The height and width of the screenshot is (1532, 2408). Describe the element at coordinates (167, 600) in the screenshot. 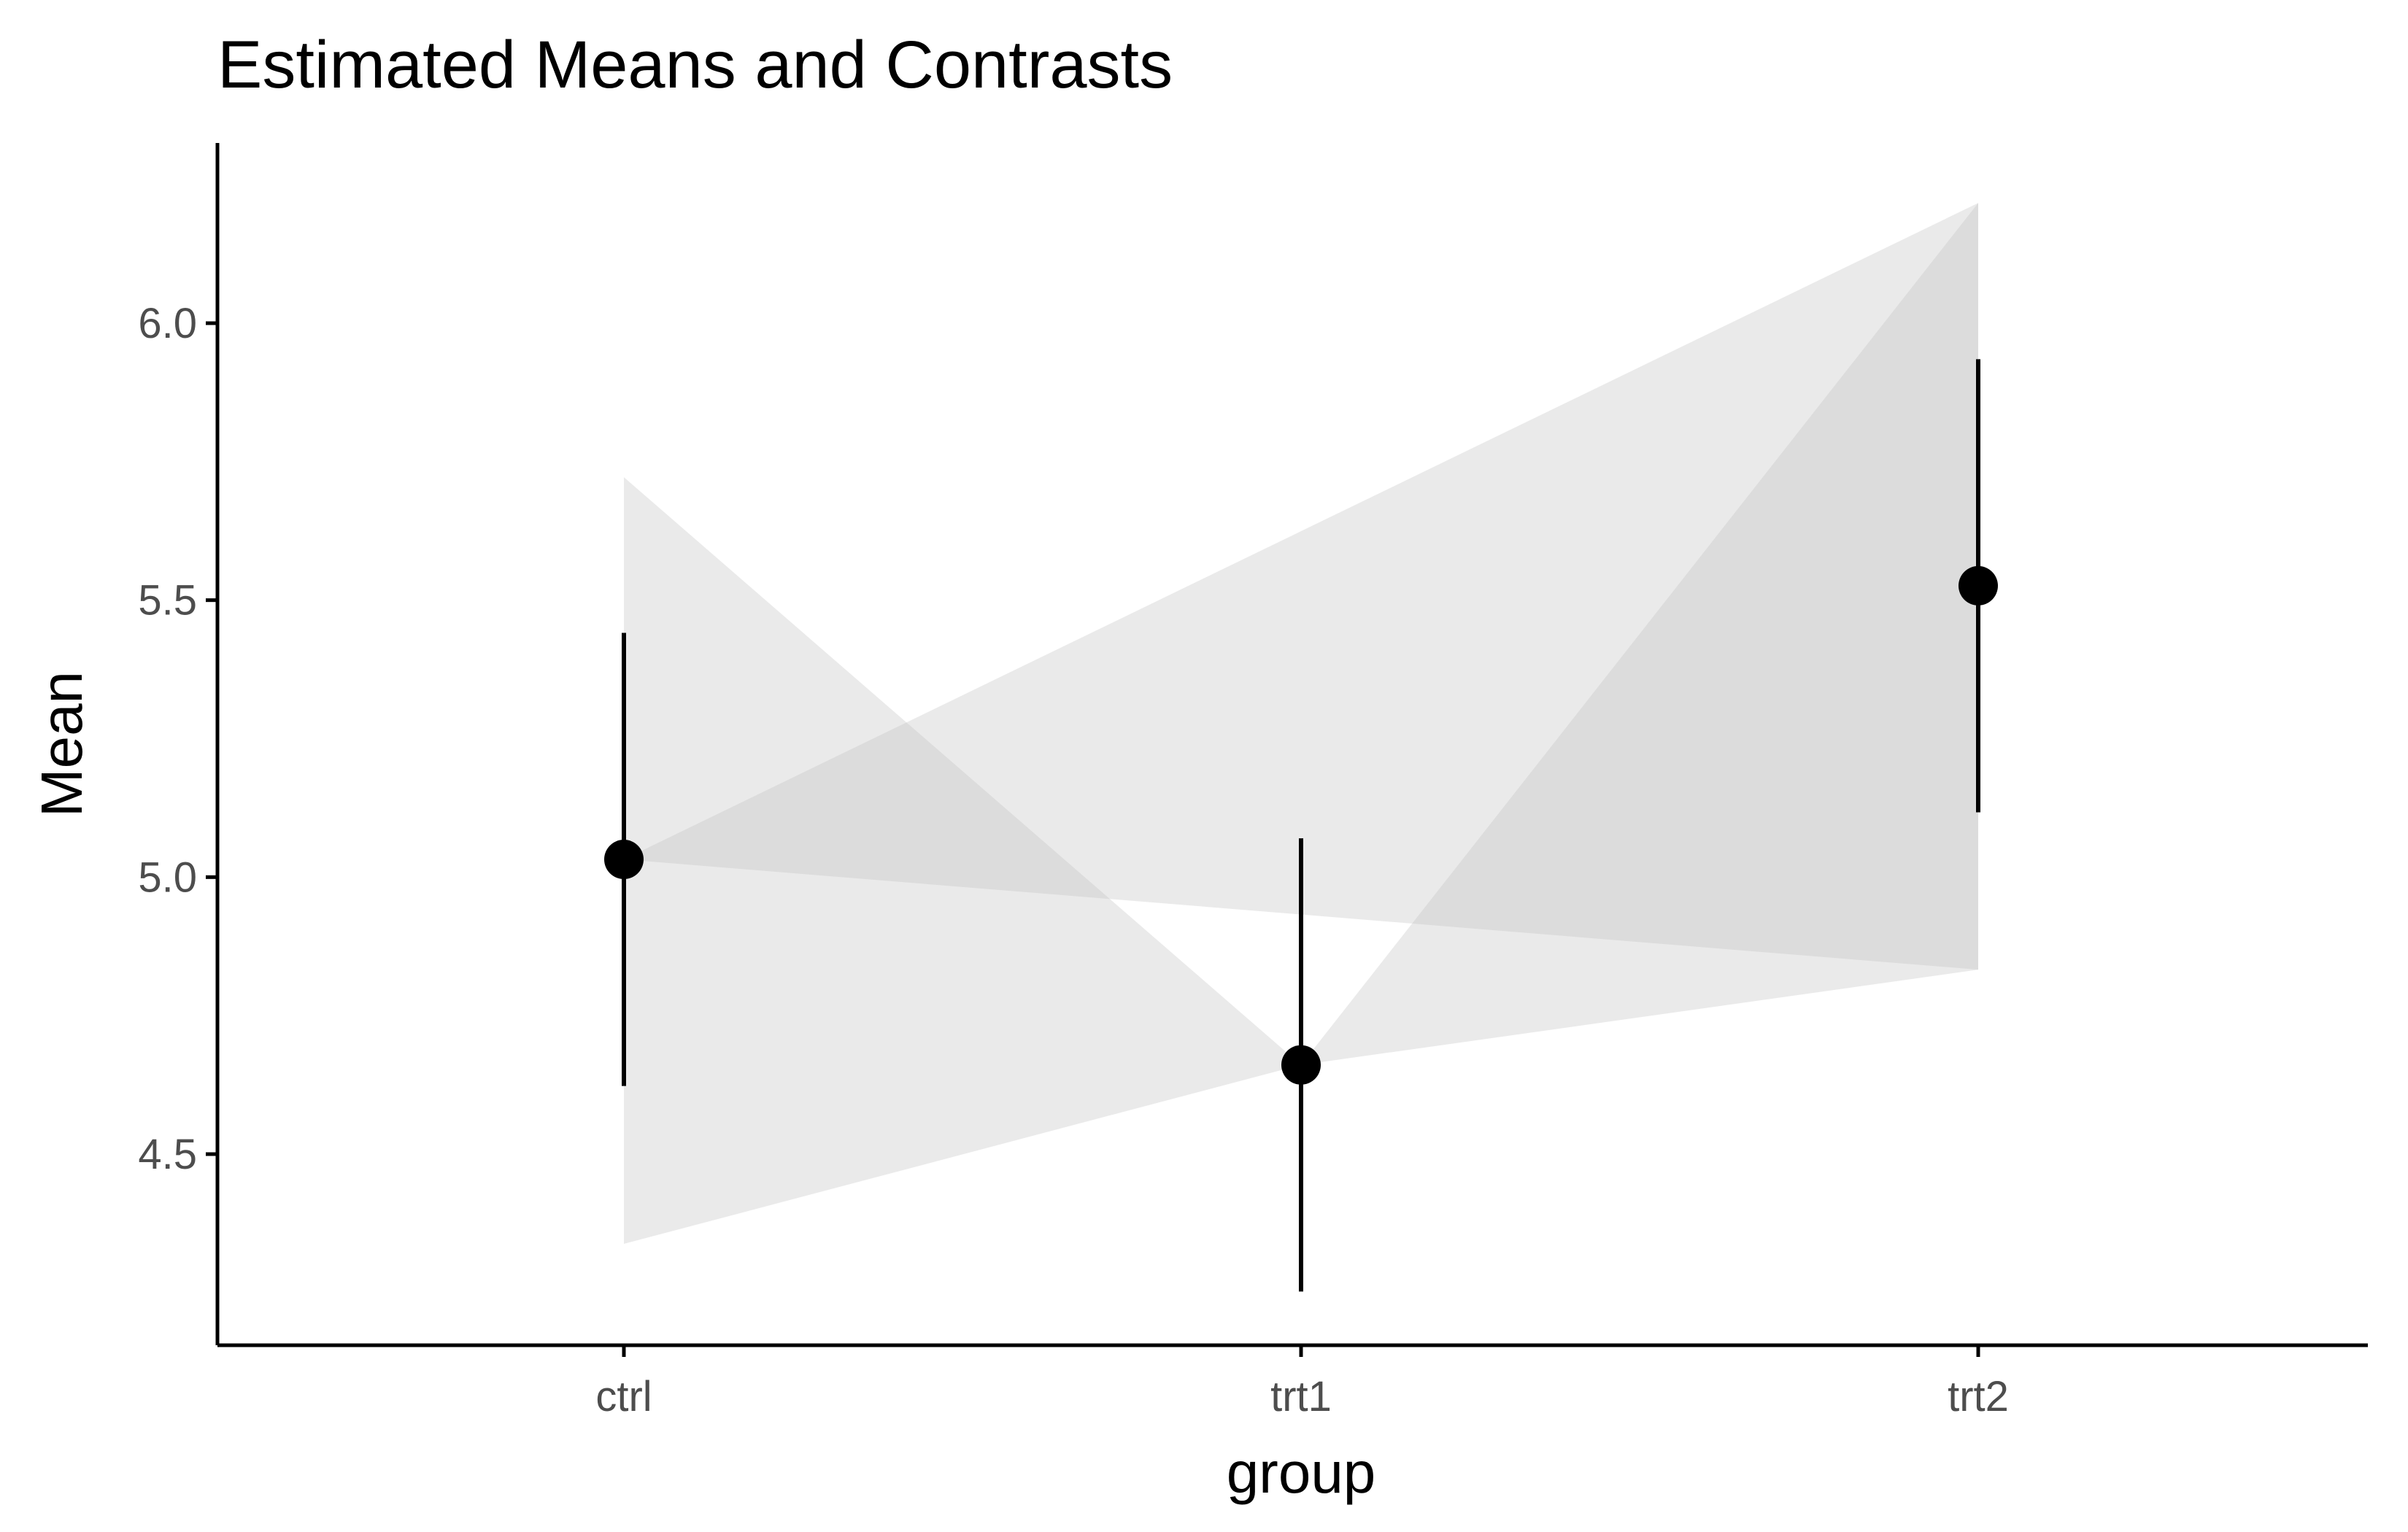

I see `y-tick-label: 5.5` at that location.